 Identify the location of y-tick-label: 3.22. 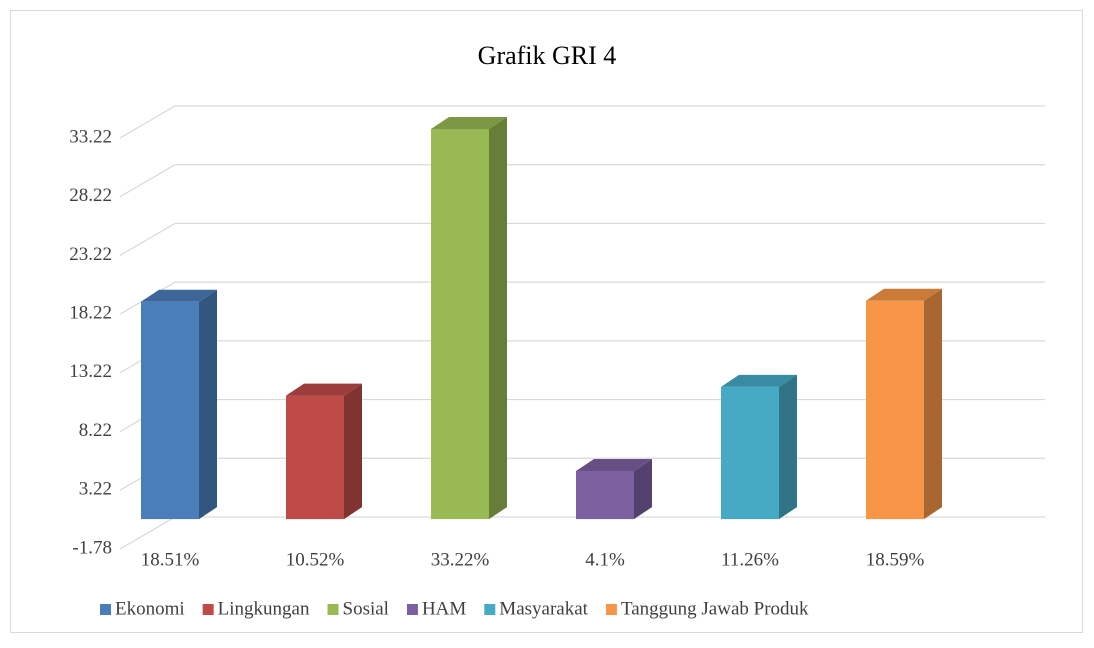
(95, 489).